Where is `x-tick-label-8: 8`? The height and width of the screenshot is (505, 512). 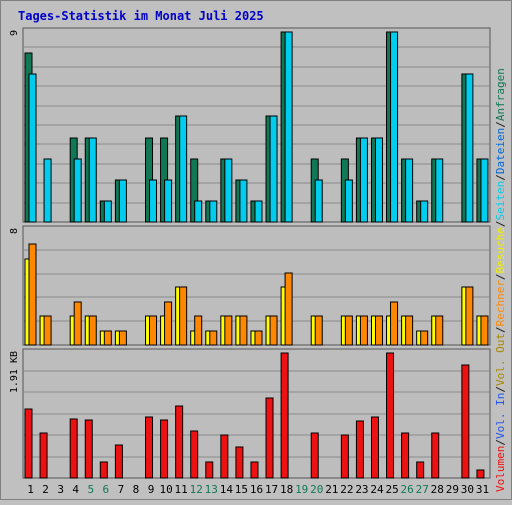 x-tick-label-8: 8 is located at coordinates (136, 489).